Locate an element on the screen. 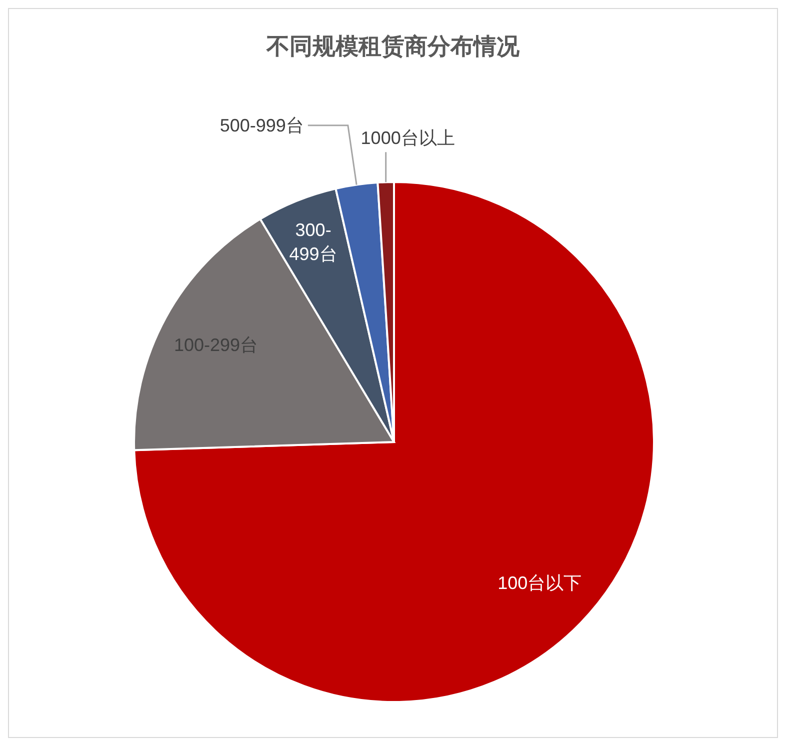  slice-label: 500-999台 is located at coordinates (262, 125).